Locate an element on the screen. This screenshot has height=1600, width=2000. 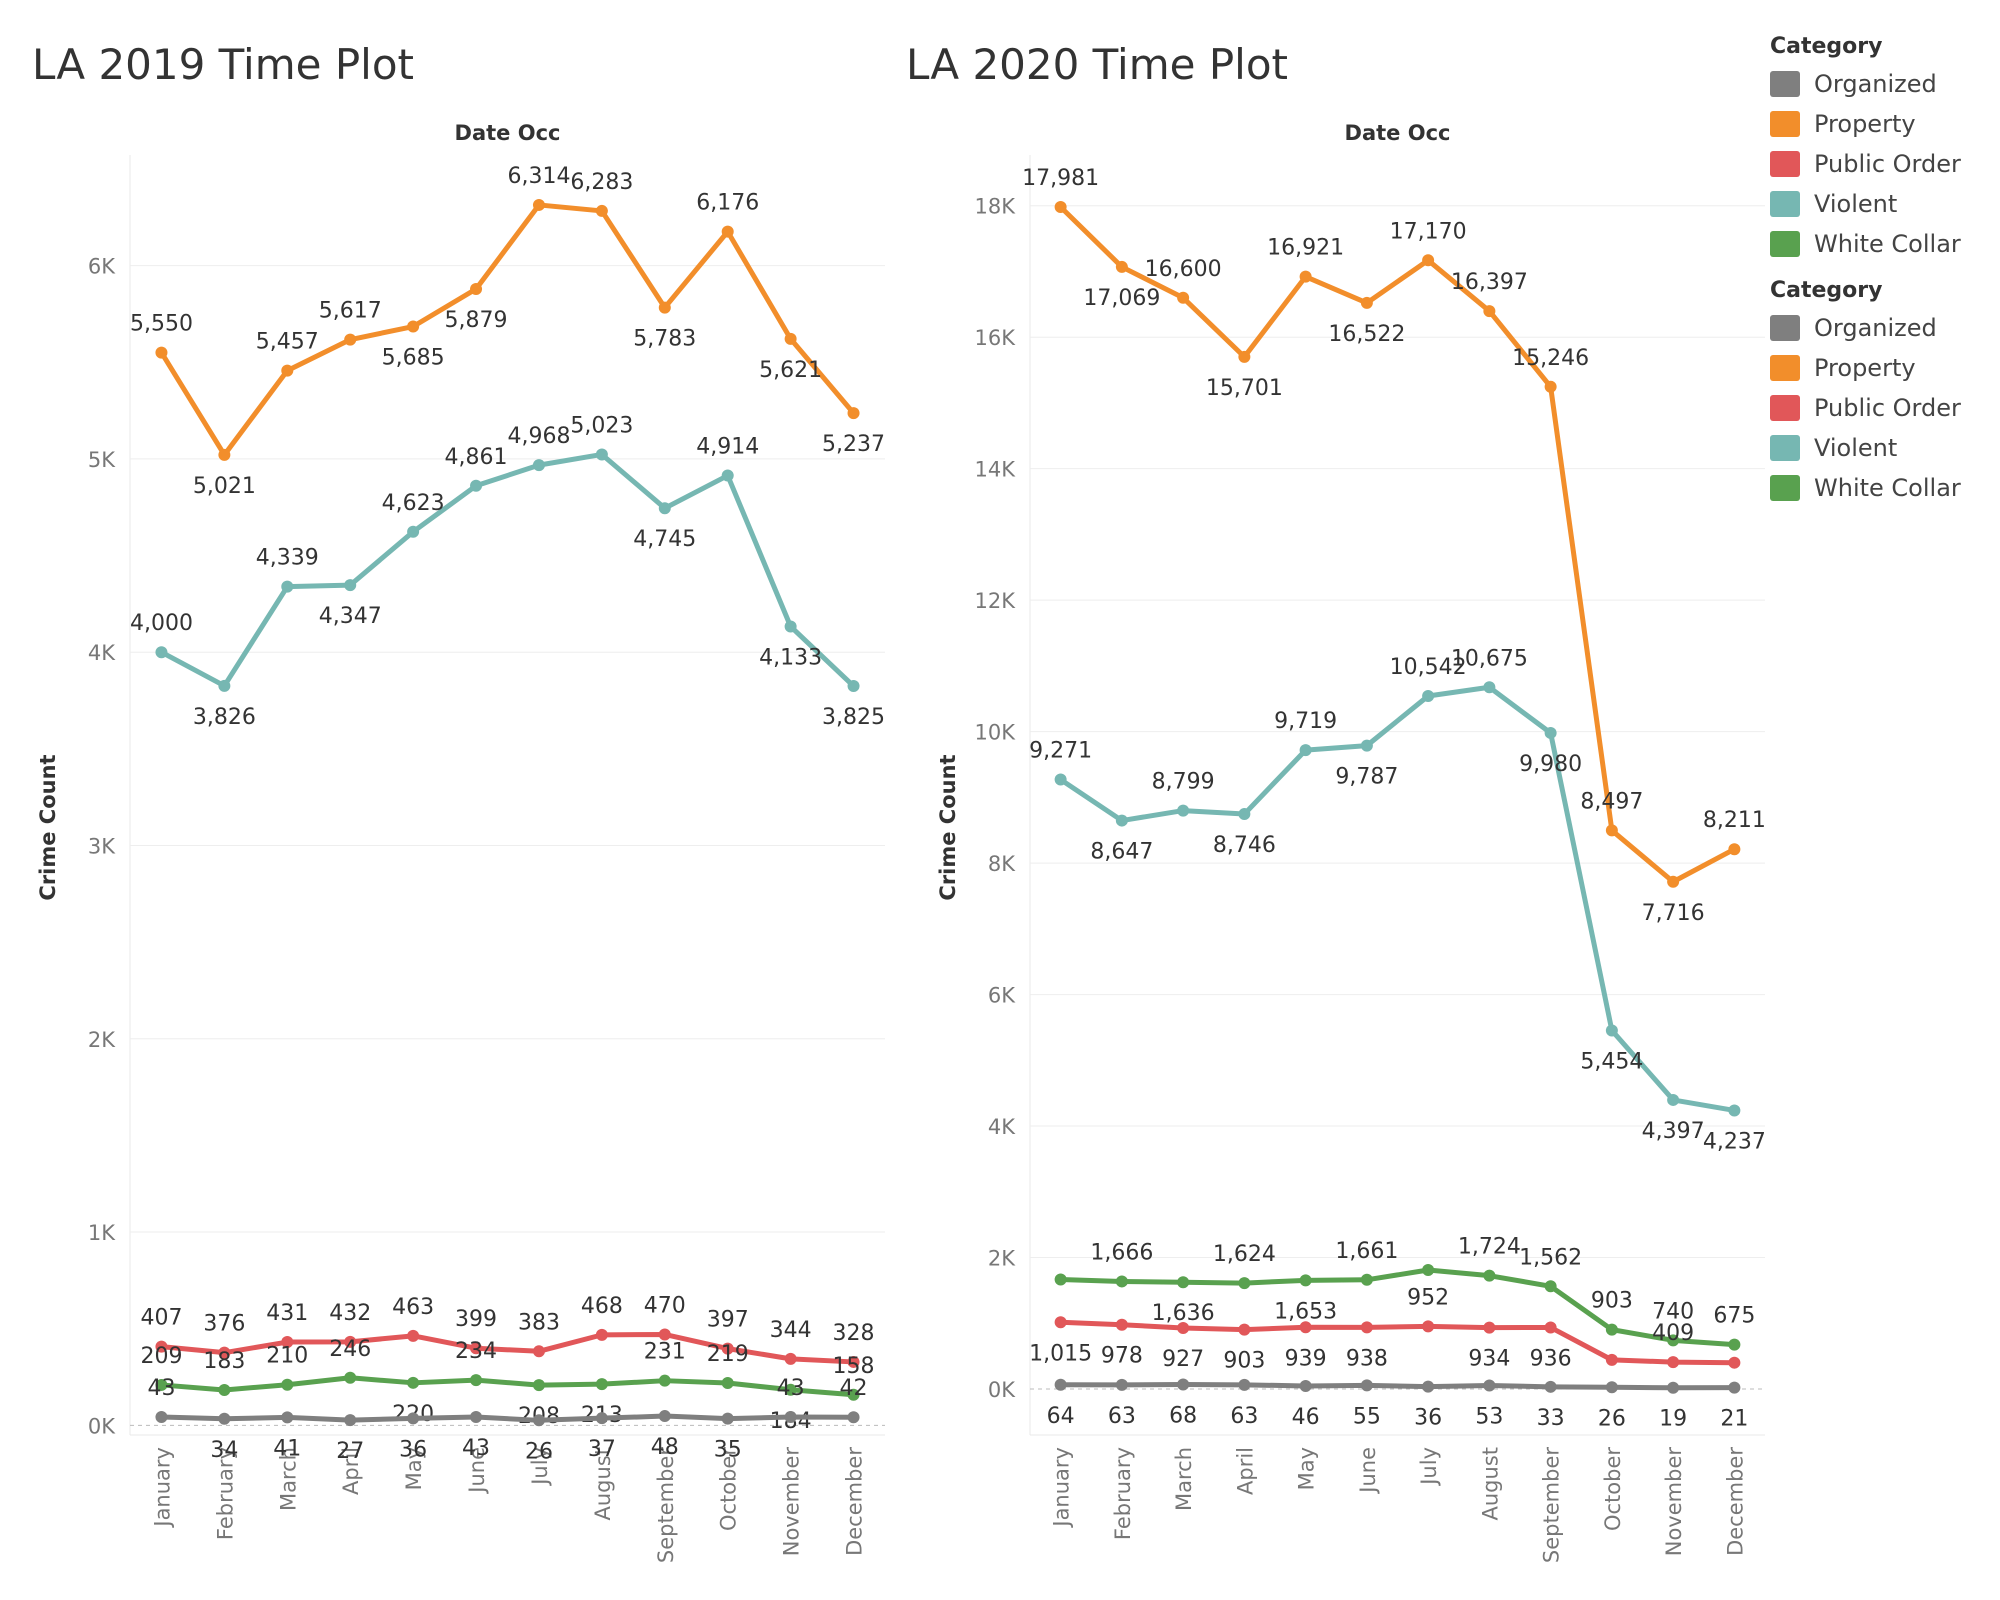
data-label-organized: 64 is located at coordinates (1061, 1416).